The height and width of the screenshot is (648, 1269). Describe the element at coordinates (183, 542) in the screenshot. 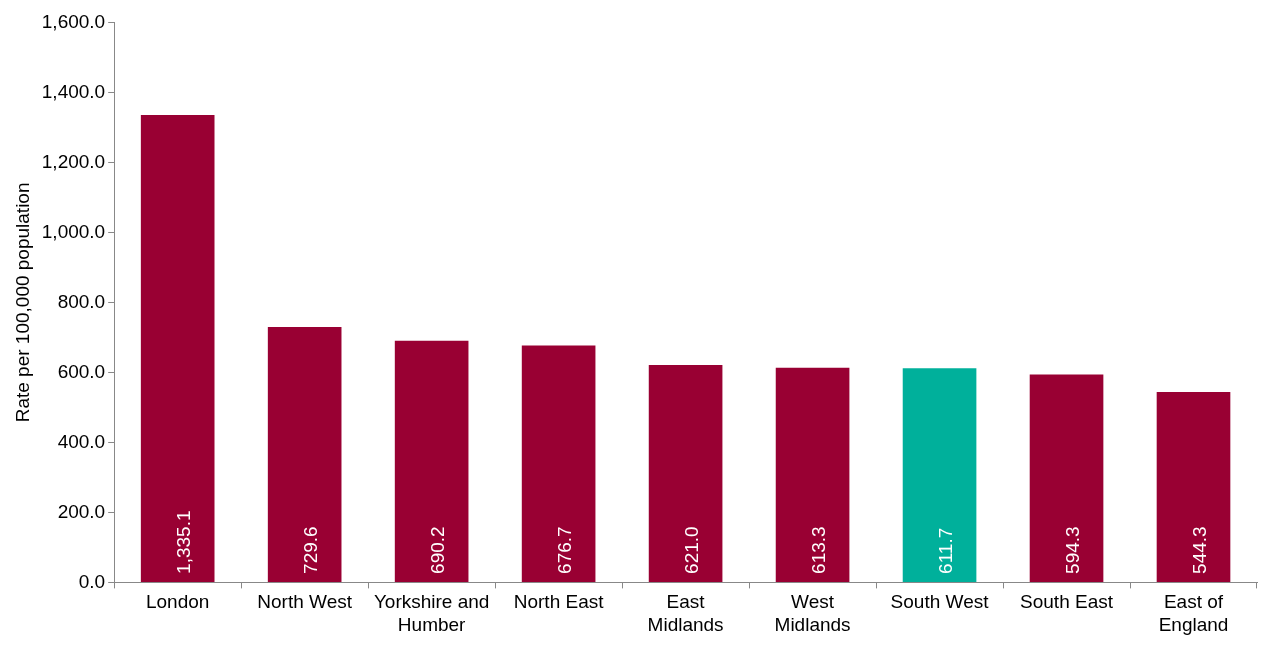

I see `data-label: 1,335.1` at that location.